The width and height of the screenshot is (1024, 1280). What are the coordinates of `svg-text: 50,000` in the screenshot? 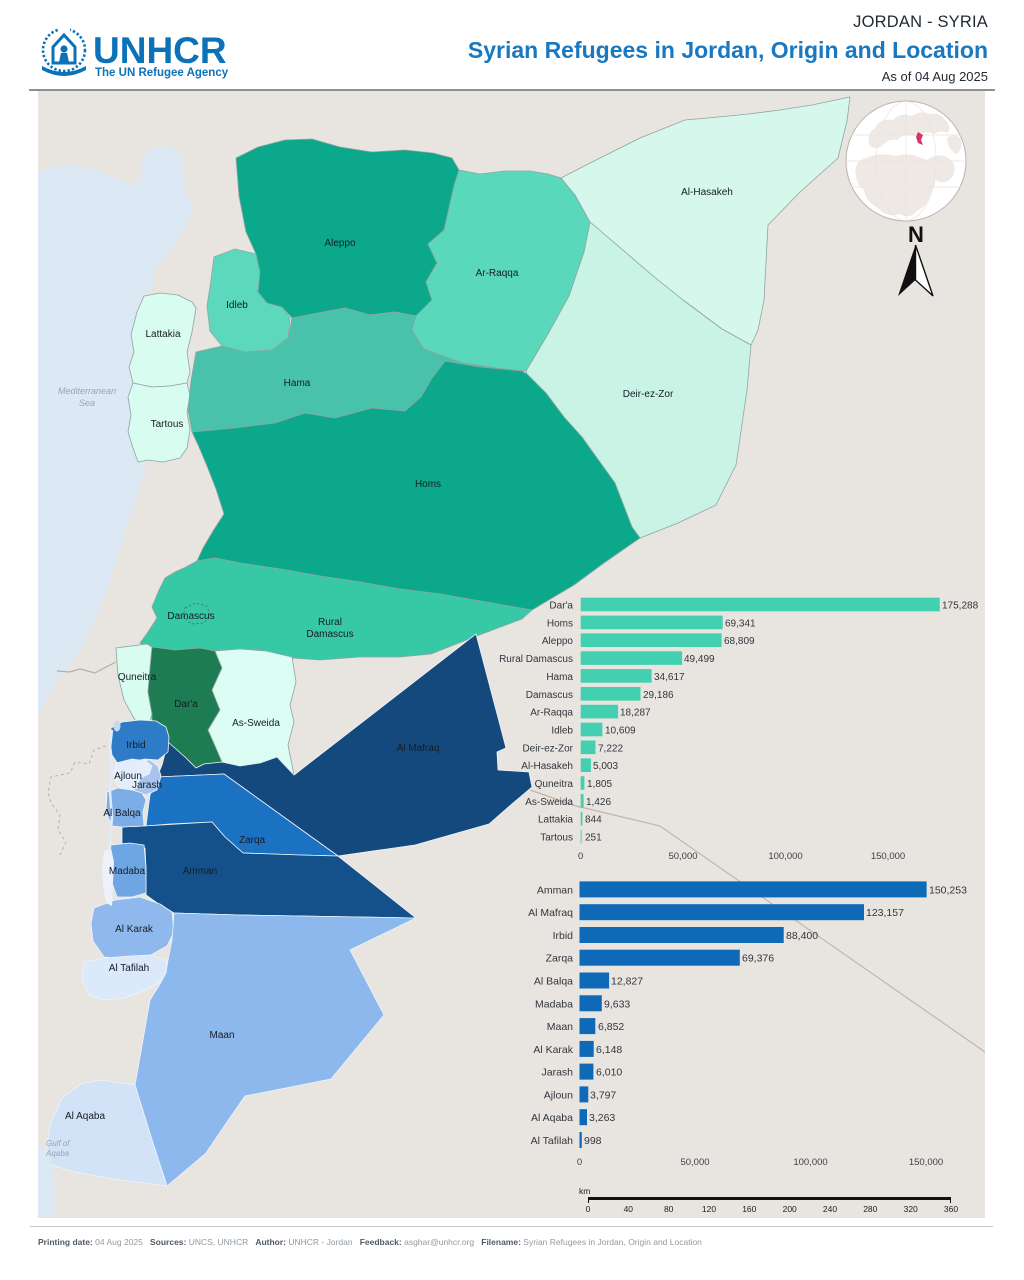 It's located at (682, 856).